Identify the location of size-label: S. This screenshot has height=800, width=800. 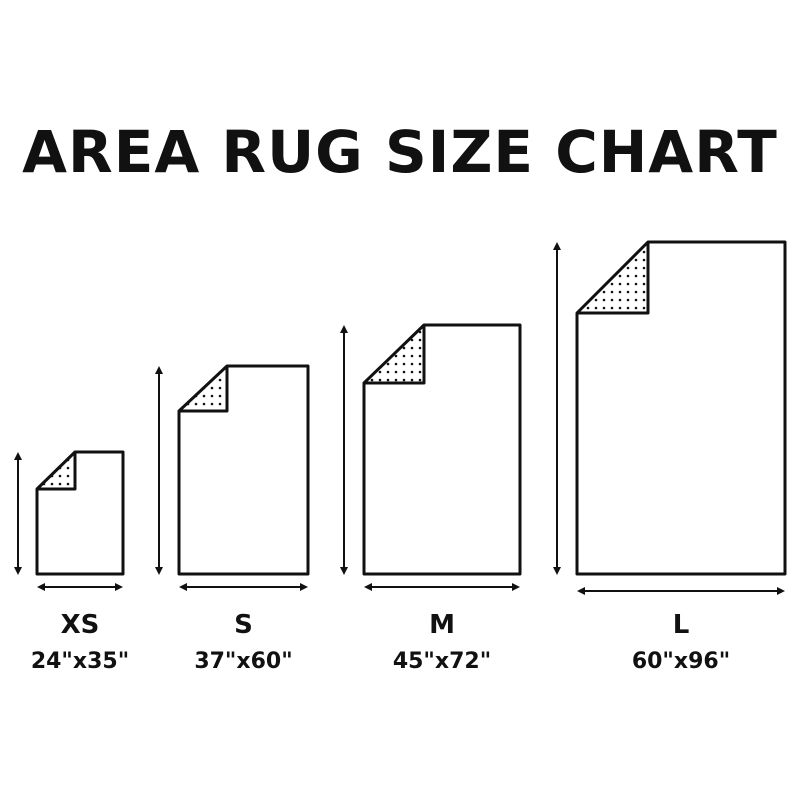
(243, 625).